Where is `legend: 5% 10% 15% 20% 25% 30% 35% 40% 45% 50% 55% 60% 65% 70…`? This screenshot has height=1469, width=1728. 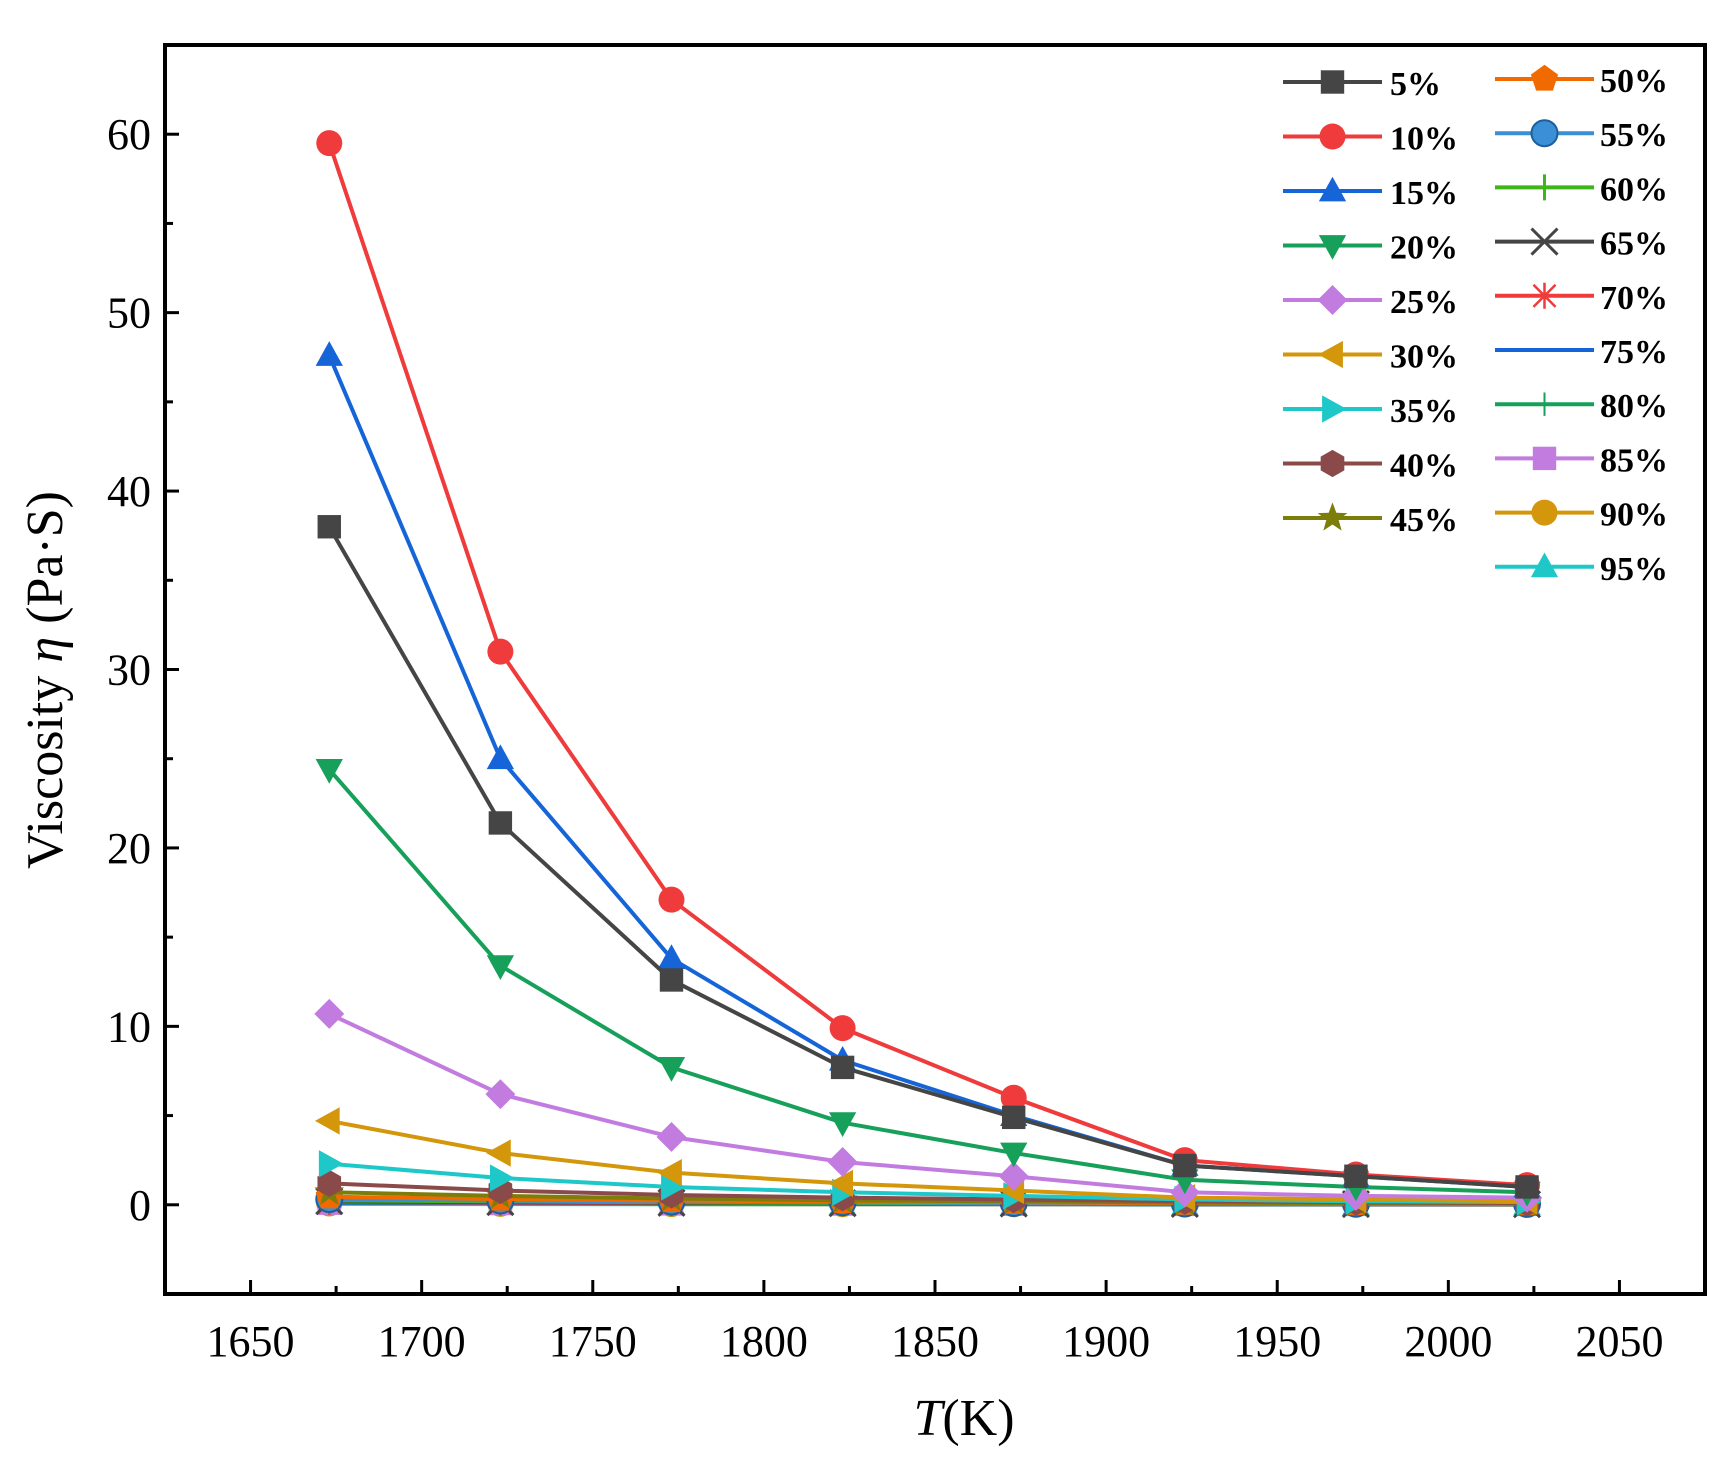 legend: 5% 10% 15% 20% 25% 30% 35% 40% 45% 50% 55% 60% 65% 70… is located at coordinates (1475, 325).